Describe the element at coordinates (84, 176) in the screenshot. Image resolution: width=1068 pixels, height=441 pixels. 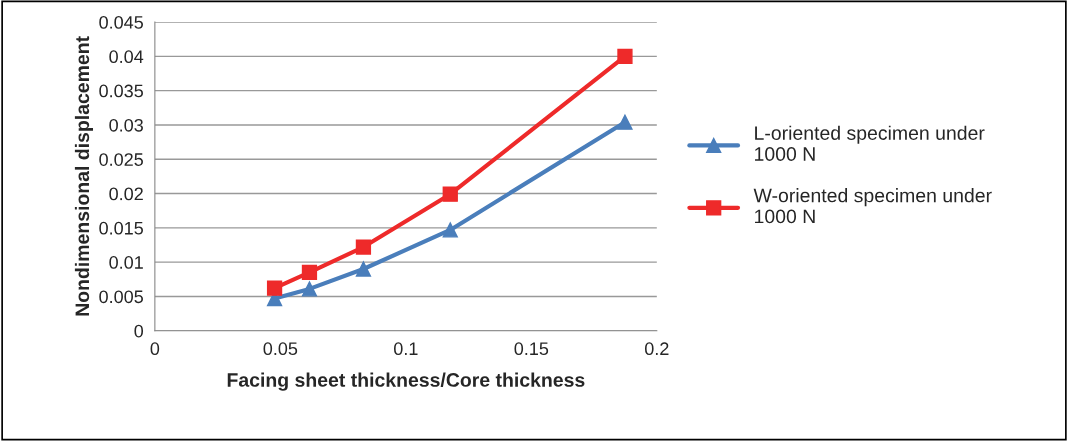
I see `y-axis-title: Nondimensional displacement` at that location.